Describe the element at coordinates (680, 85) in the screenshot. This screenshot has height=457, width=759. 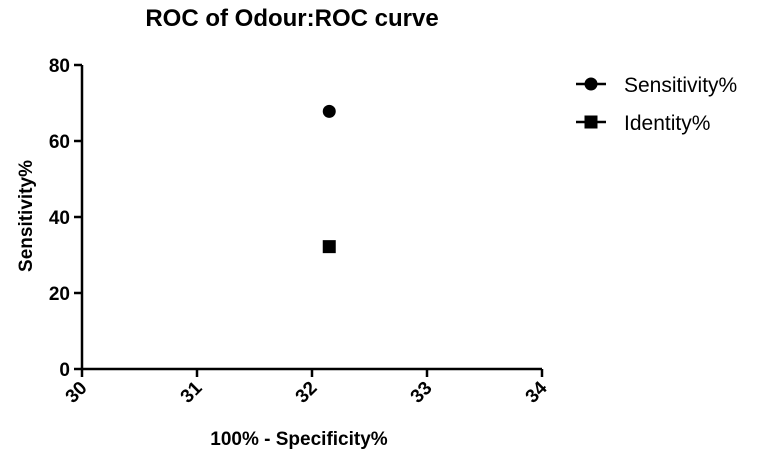
I see `legend-label-sensitivity: Sensitivity%` at that location.